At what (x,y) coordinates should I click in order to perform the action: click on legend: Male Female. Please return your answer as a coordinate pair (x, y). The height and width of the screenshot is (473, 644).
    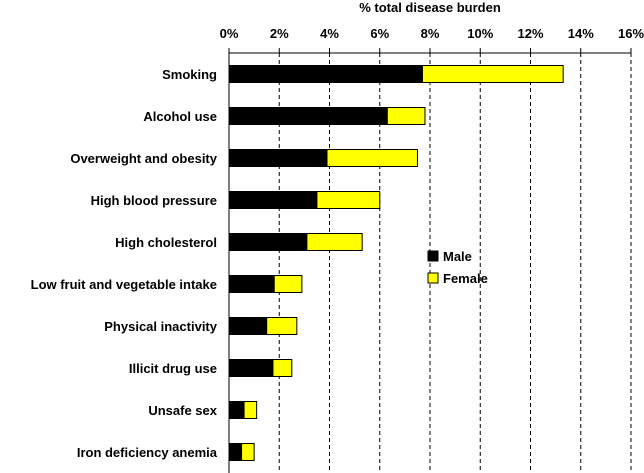
    Looking at the image, I should click on (457, 267).